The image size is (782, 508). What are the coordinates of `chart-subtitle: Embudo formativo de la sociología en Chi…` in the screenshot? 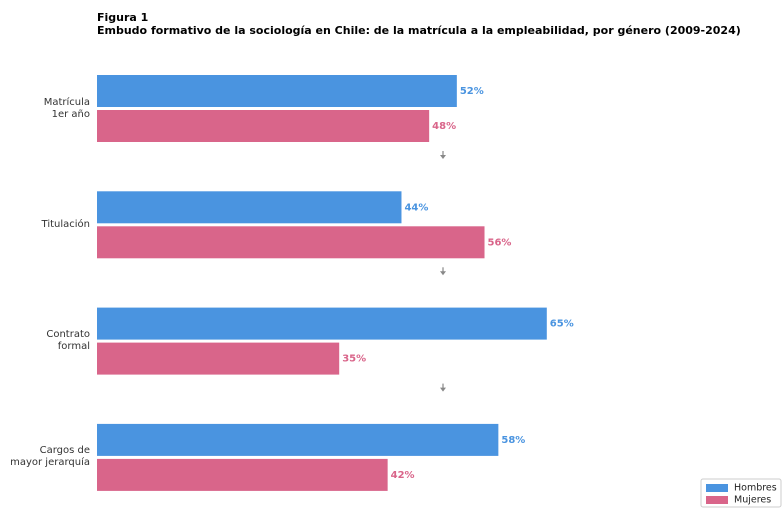 It's located at (419, 30).